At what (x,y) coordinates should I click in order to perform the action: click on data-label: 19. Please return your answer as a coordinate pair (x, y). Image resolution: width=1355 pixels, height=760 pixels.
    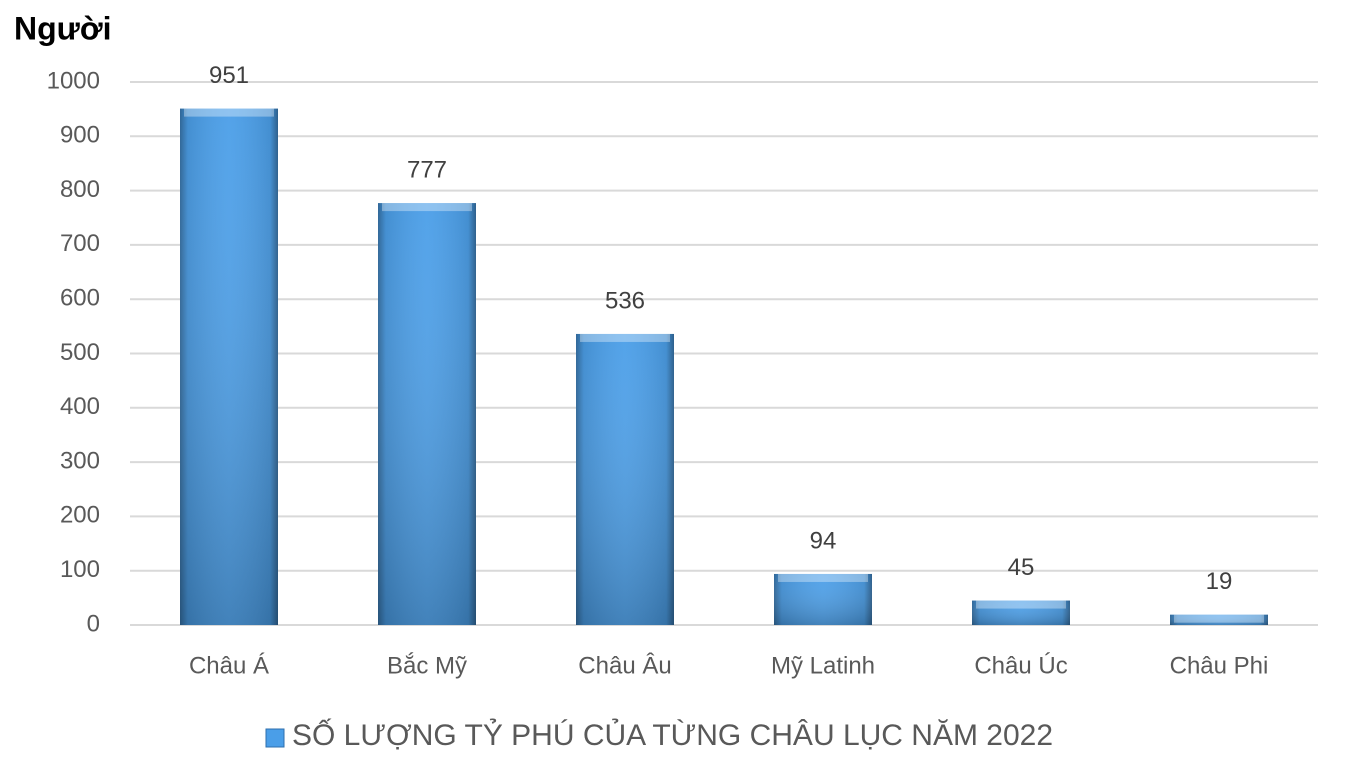
    Looking at the image, I should click on (1219, 581).